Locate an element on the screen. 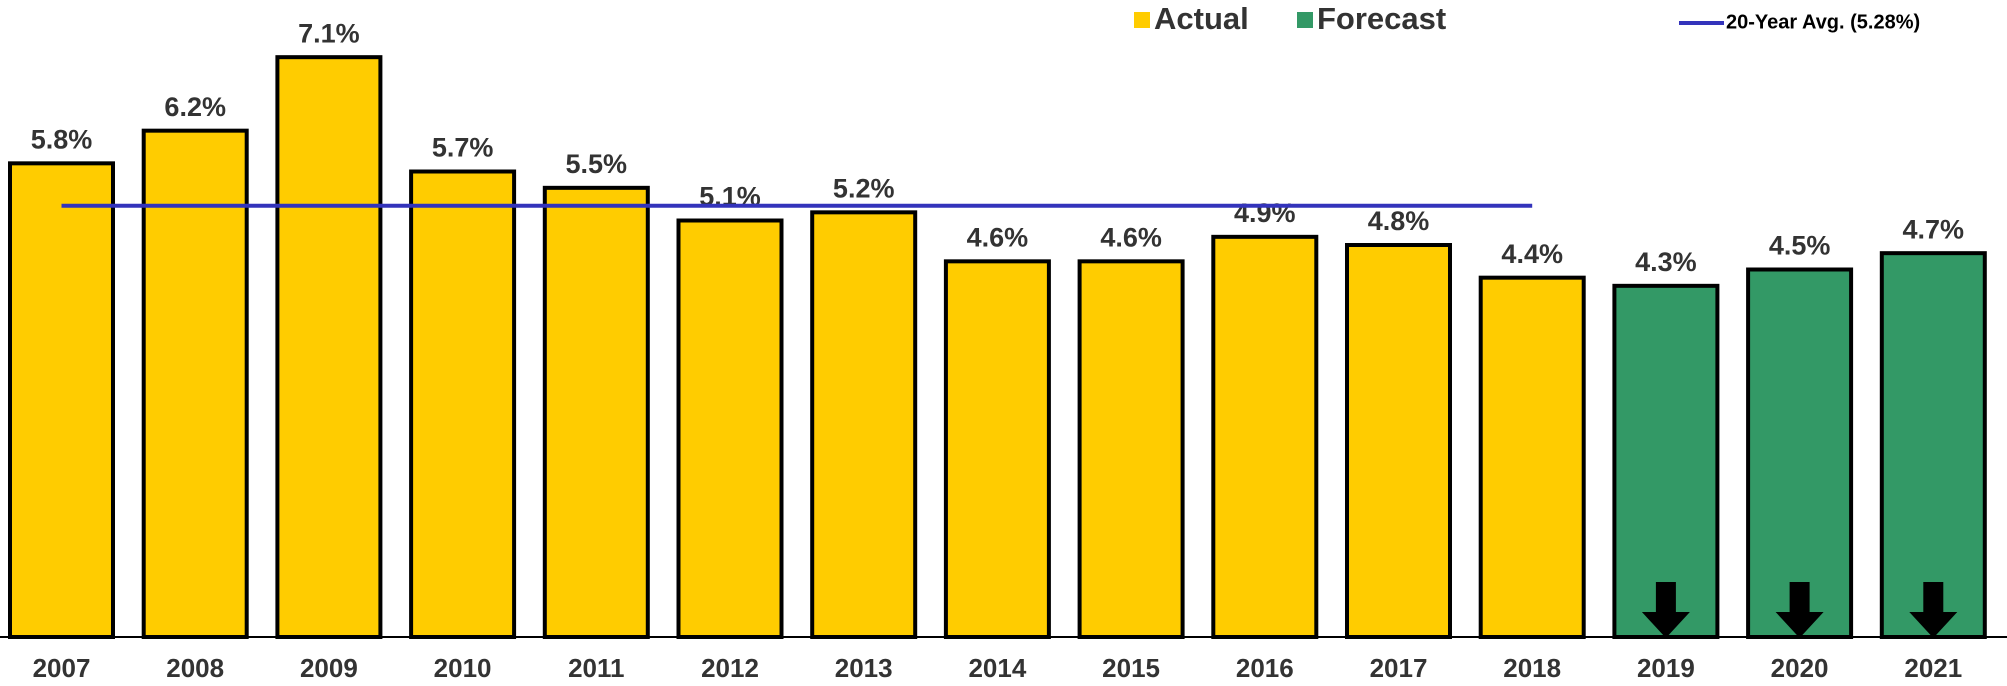 The height and width of the screenshot is (686, 2007). value-label: 4.9% is located at coordinates (1265, 213).